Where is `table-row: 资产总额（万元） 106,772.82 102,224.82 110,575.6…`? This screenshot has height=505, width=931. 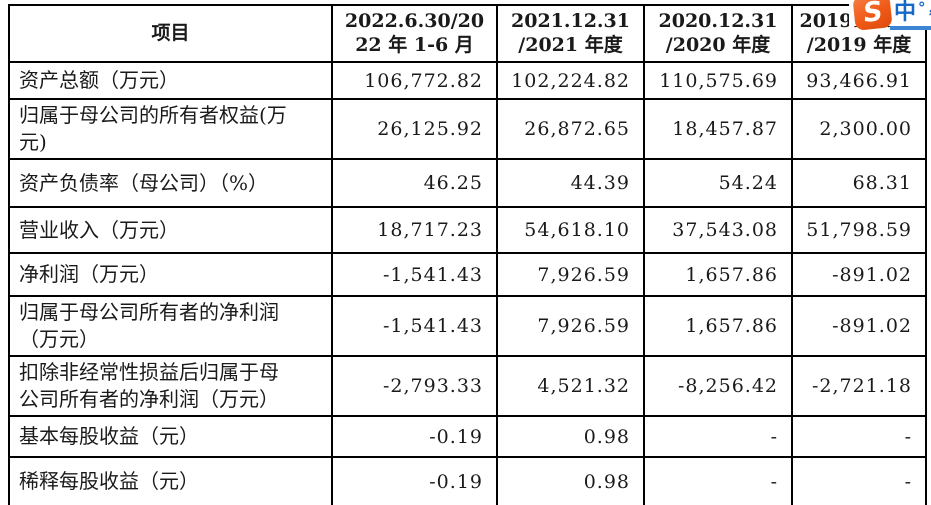 table-row: 资产总额（万元） 106,772.82 102,224.82 110,575.6… is located at coordinates (467, 80).